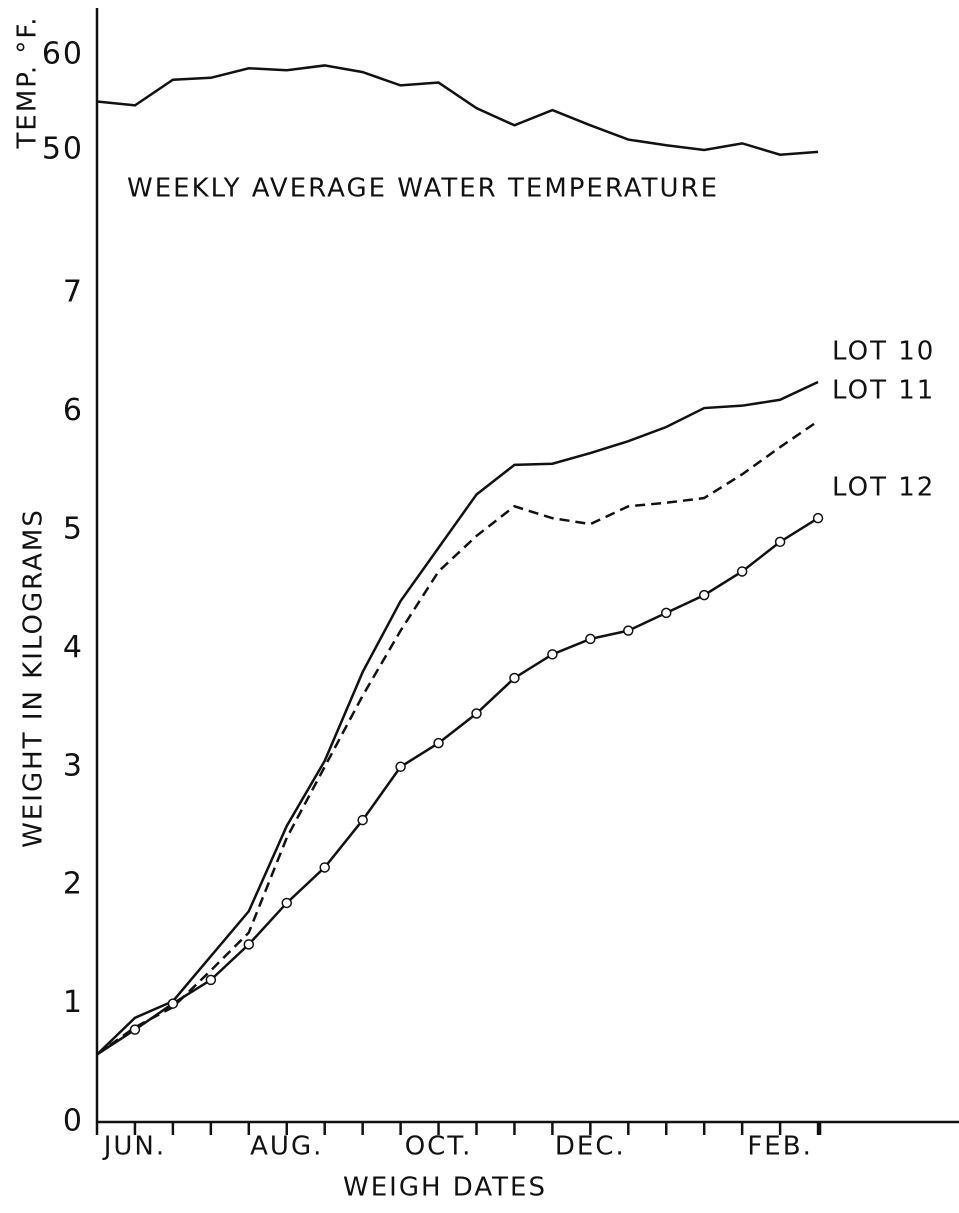 The image size is (959, 1213). Describe the element at coordinates (73, 410) in the screenshot. I see `y-tick-label: 6` at that location.